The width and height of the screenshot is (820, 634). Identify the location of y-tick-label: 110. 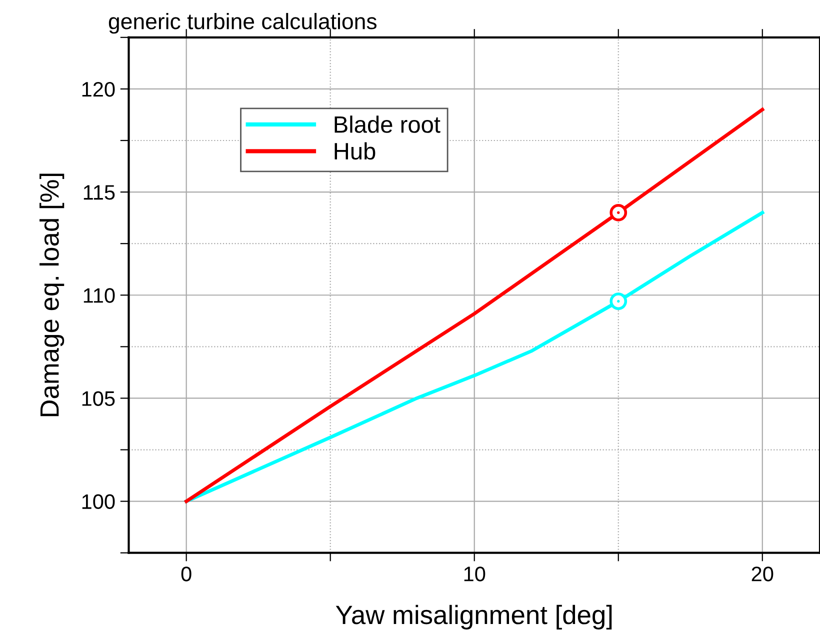
(99, 295).